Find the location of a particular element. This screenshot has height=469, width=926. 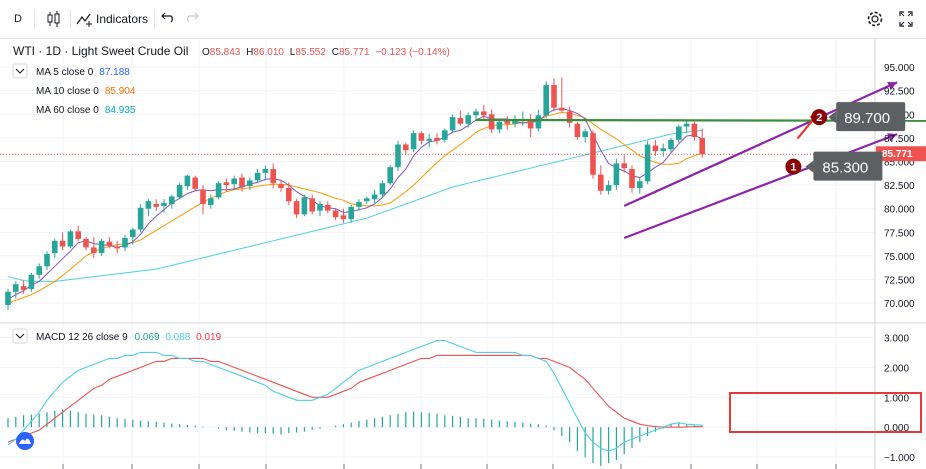

chart-toolbar: D Indicators is located at coordinates (463, 19).